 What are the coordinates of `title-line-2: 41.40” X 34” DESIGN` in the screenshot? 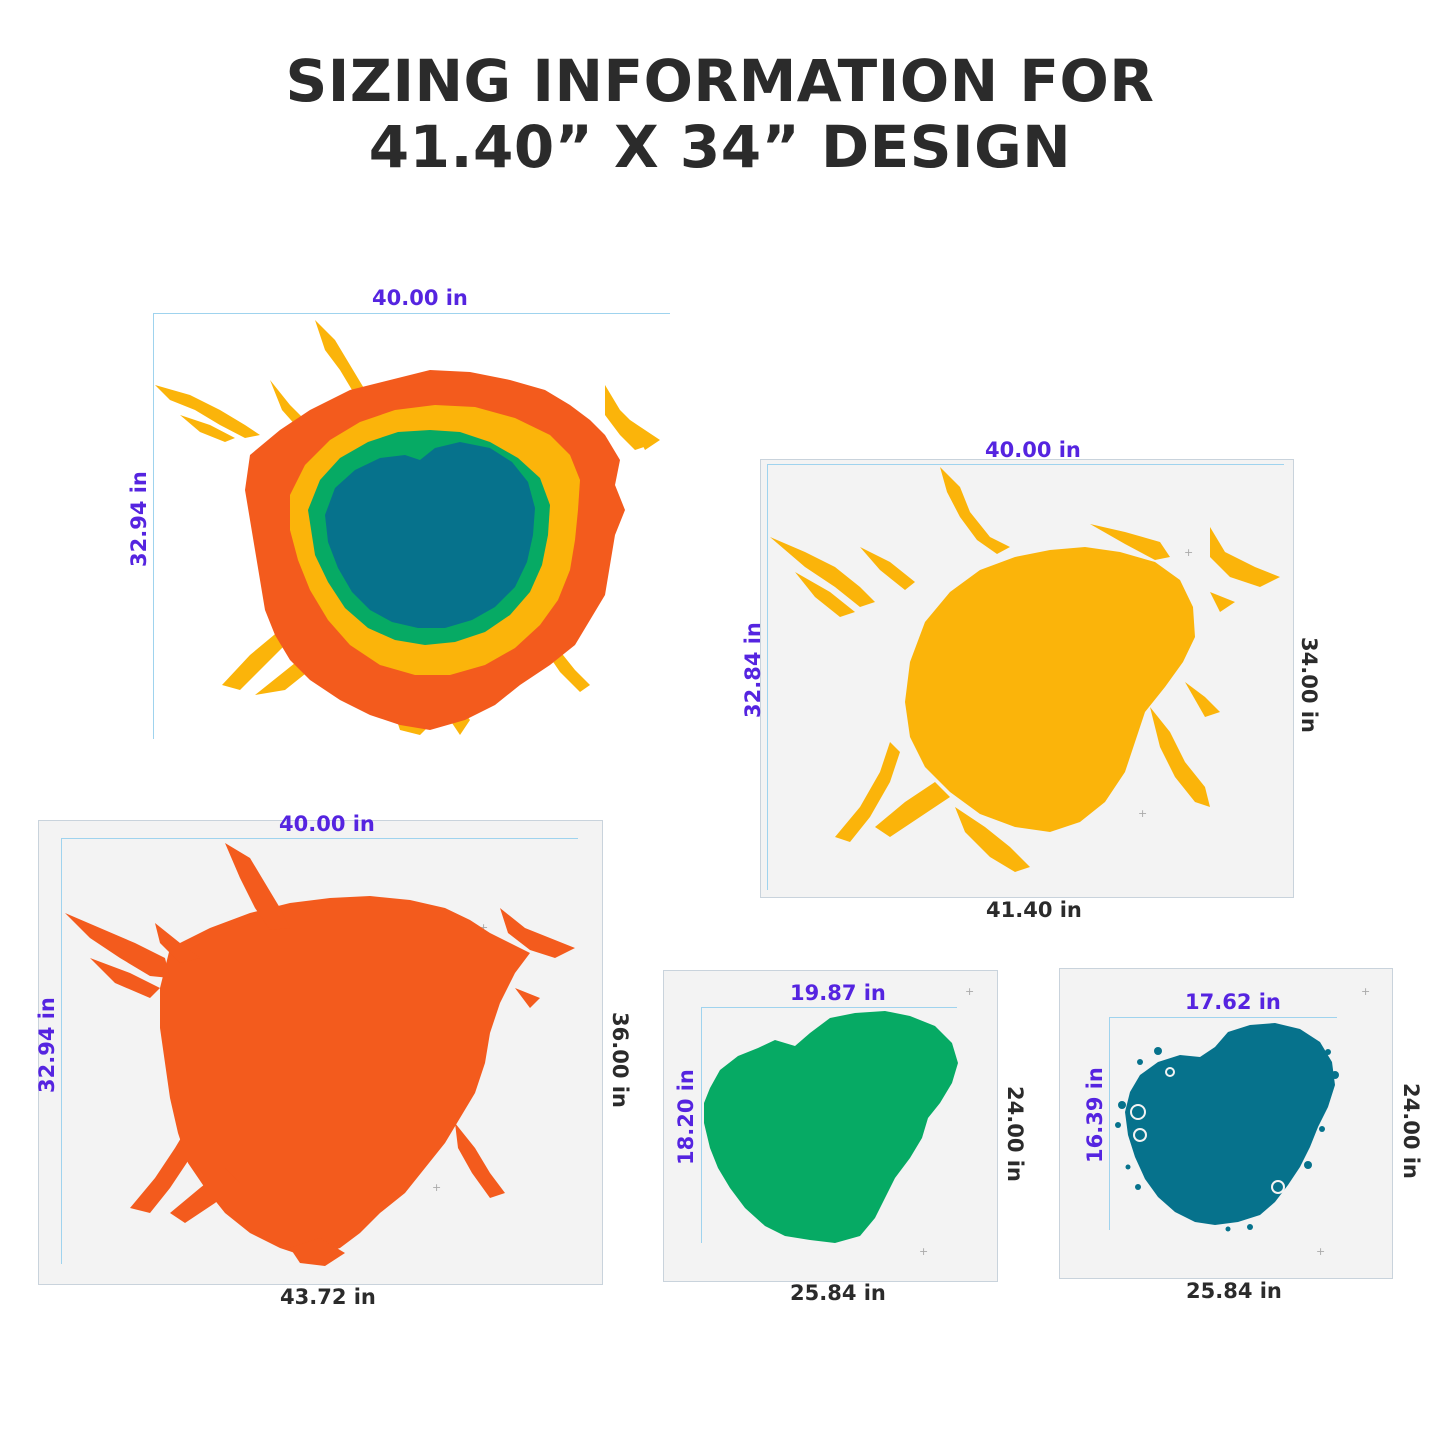 It's located at (720, 147).